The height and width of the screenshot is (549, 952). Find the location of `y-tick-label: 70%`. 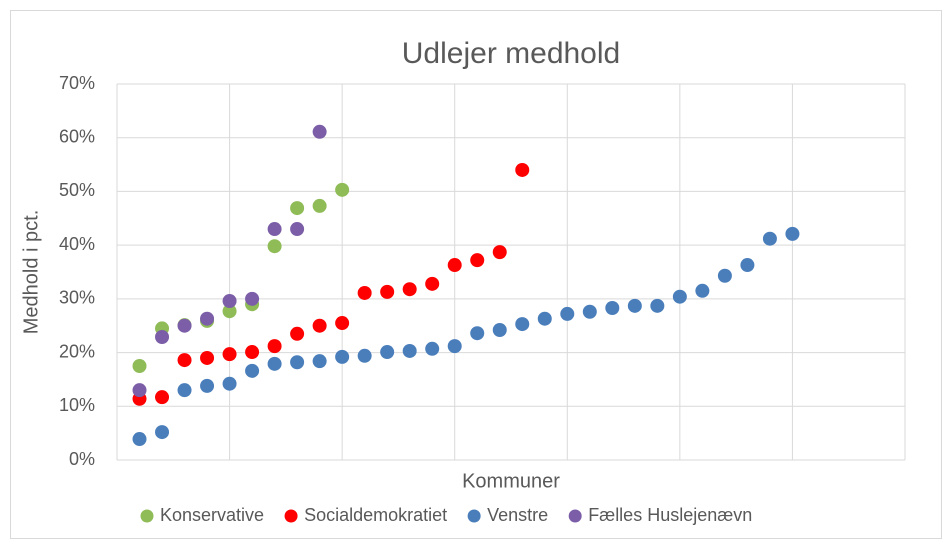

y-tick-label: 70% is located at coordinates (77, 83).